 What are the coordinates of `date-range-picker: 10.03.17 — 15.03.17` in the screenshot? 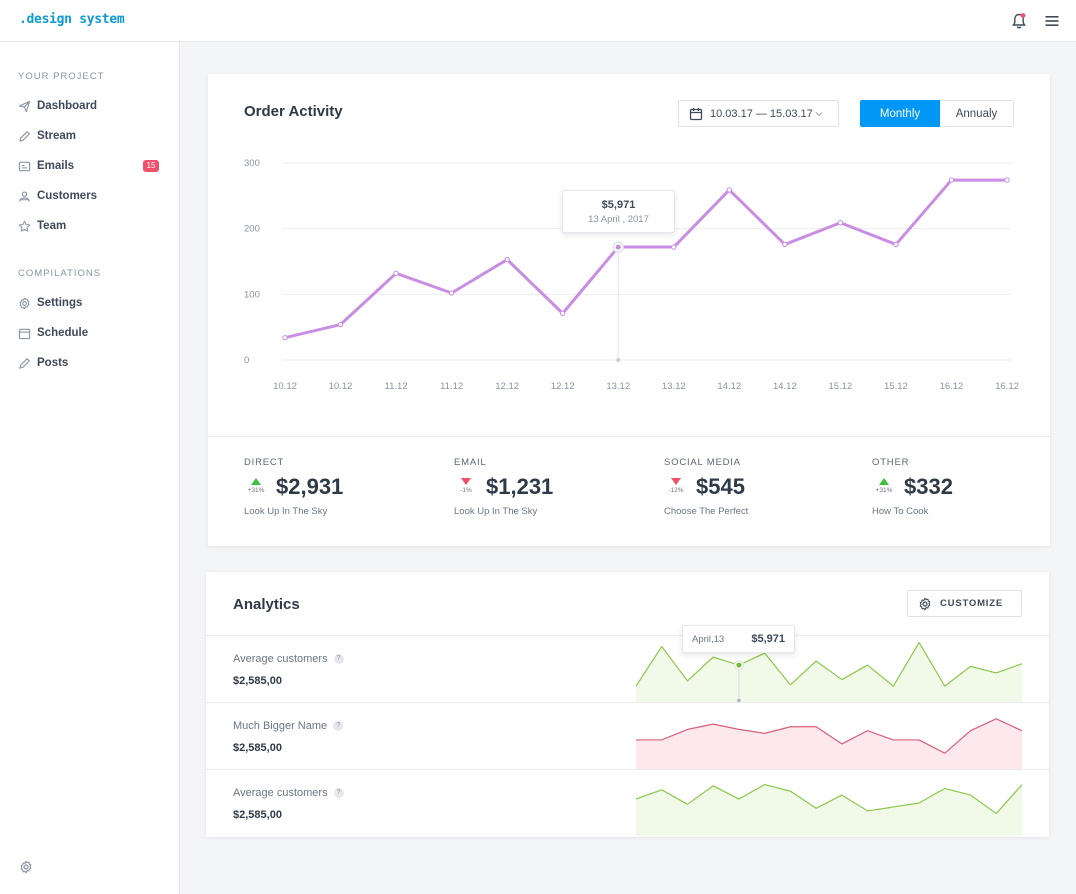 It's located at (758, 113).